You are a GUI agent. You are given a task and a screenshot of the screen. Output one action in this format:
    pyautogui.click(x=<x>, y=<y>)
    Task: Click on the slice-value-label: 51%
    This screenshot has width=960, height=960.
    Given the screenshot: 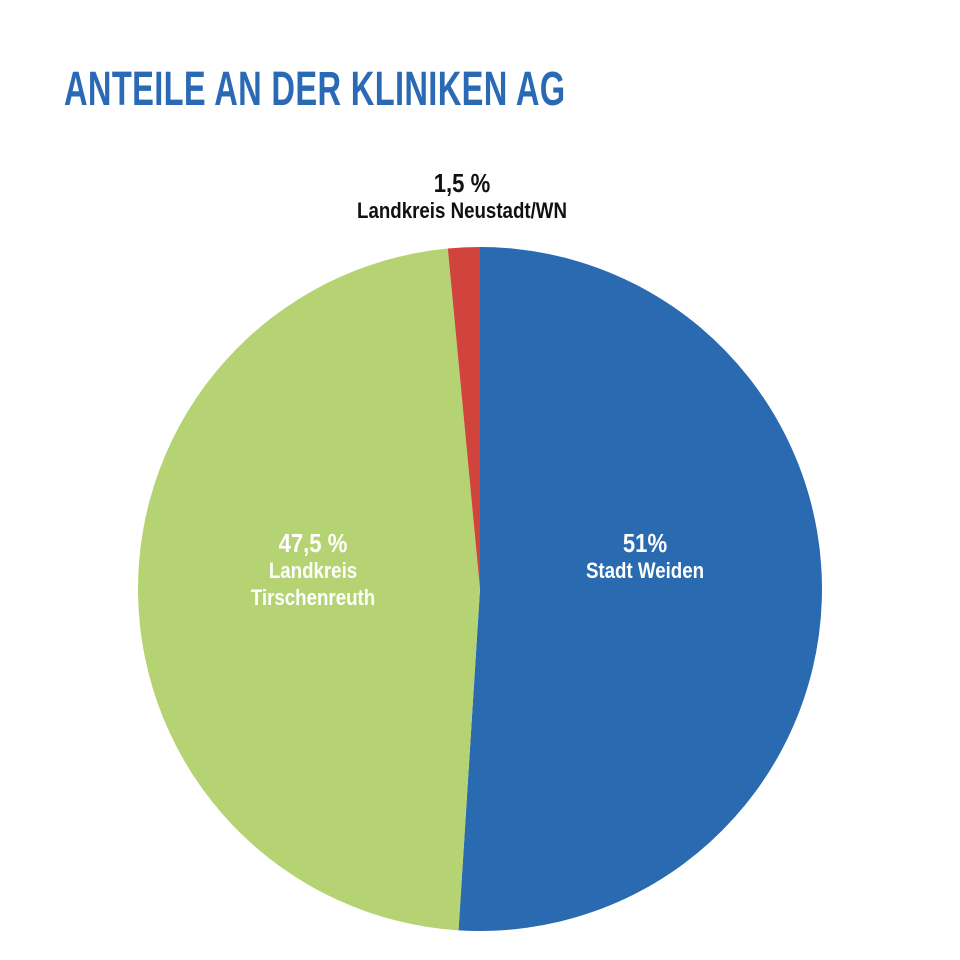 What is the action you would take?
    pyautogui.click(x=645, y=543)
    